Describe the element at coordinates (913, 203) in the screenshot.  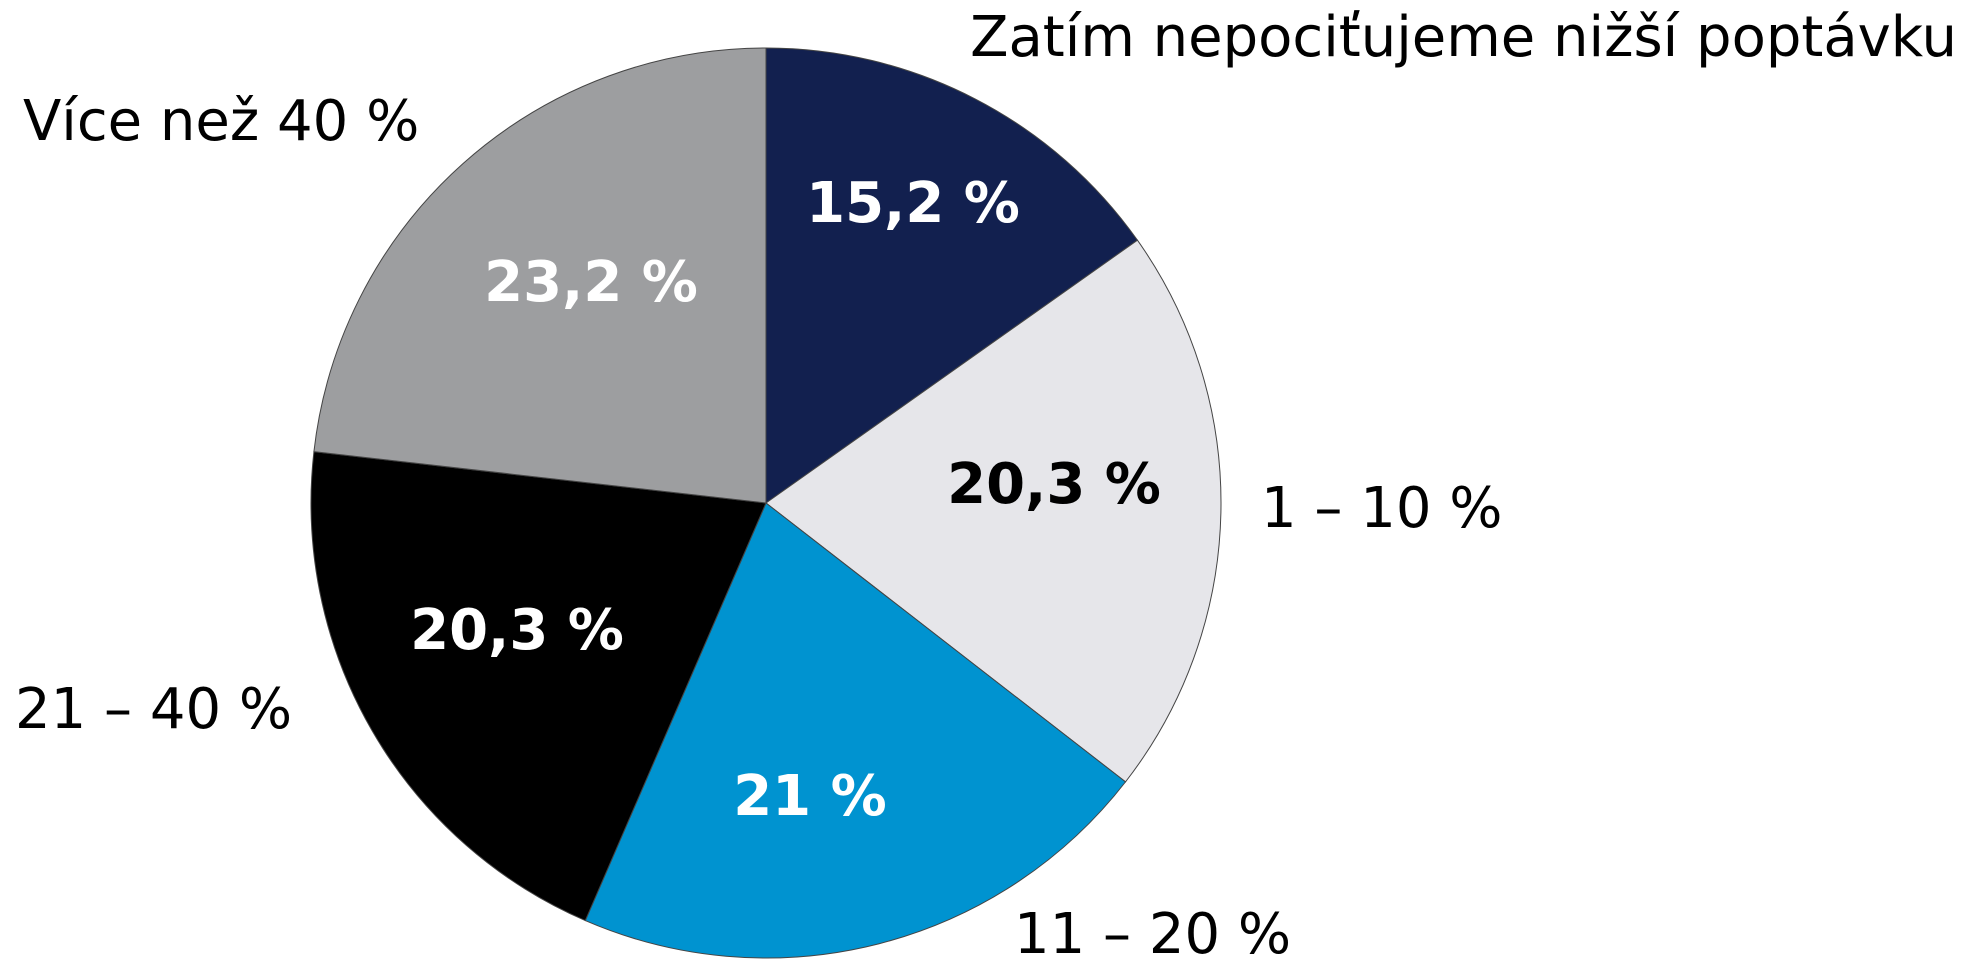
I see `value-label: 15,2 %` at that location.